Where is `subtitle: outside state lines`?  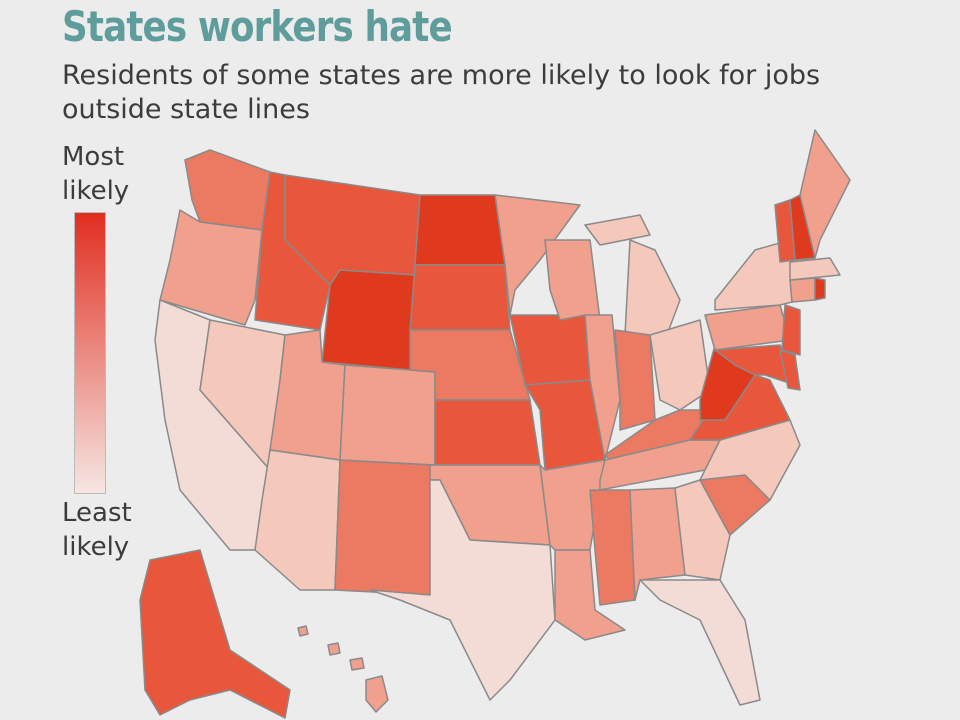
subtitle: outside state lines is located at coordinates (186, 109).